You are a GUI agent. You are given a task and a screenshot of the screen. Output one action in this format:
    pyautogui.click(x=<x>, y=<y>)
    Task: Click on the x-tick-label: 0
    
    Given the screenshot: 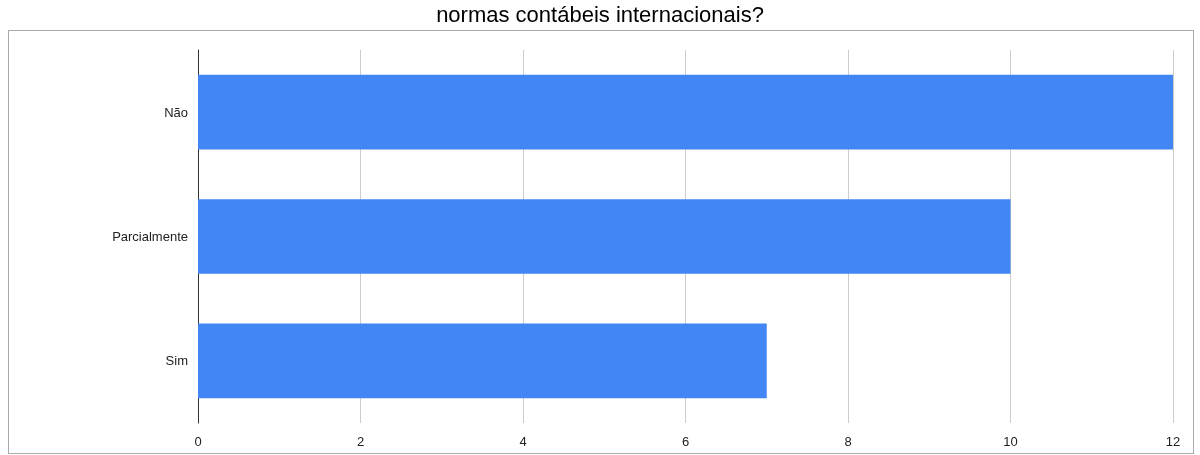 What is the action you would take?
    pyautogui.click(x=198, y=441)
    